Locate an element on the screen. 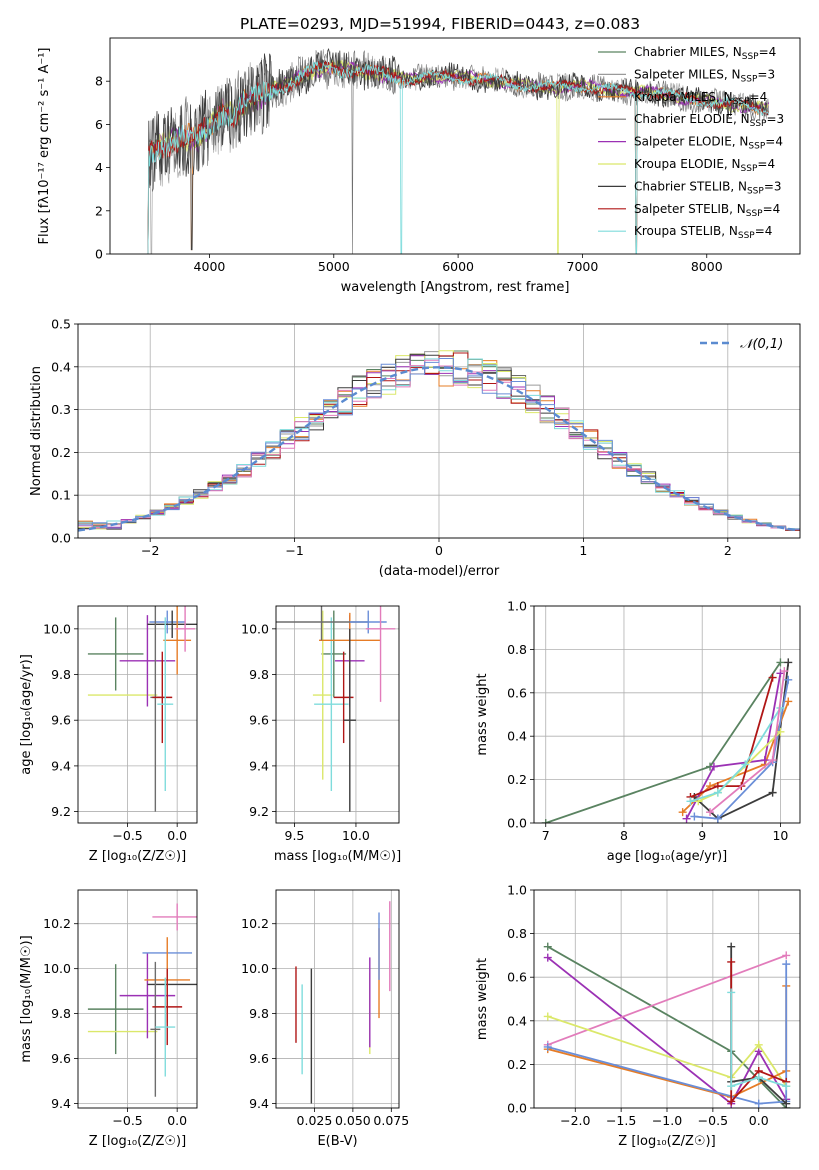 This screenshot has height=1170, width=819. y-tick-label: 10.0 is located at coordinates (57, 968).